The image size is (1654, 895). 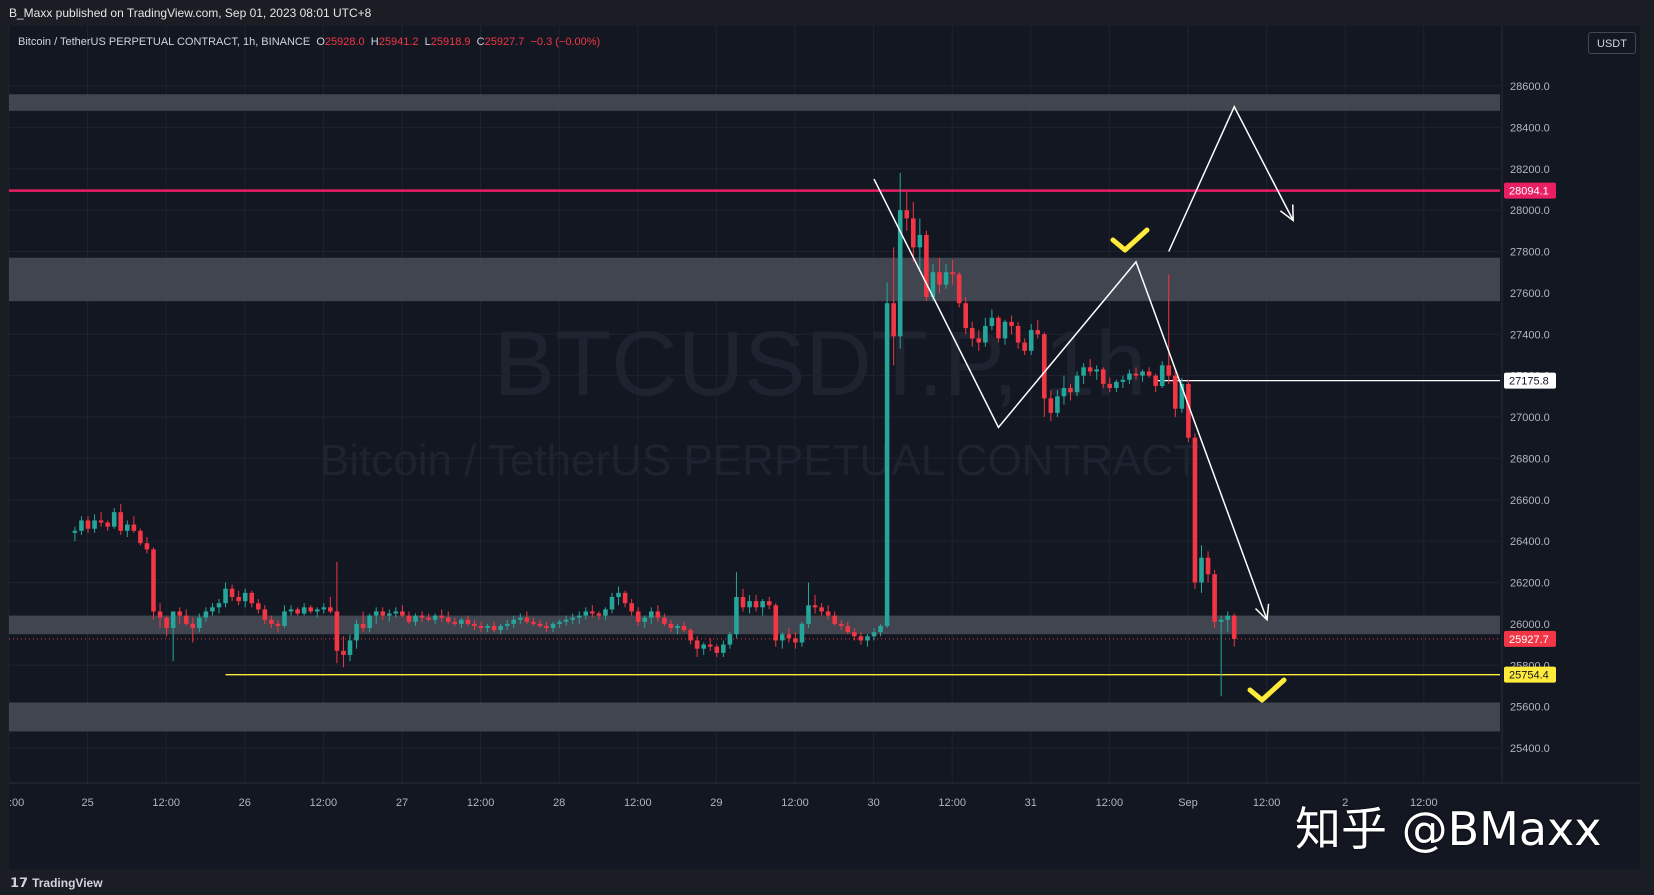 I want to click on price-axis-tick: 26600.0, so click(x=1530, y=501).